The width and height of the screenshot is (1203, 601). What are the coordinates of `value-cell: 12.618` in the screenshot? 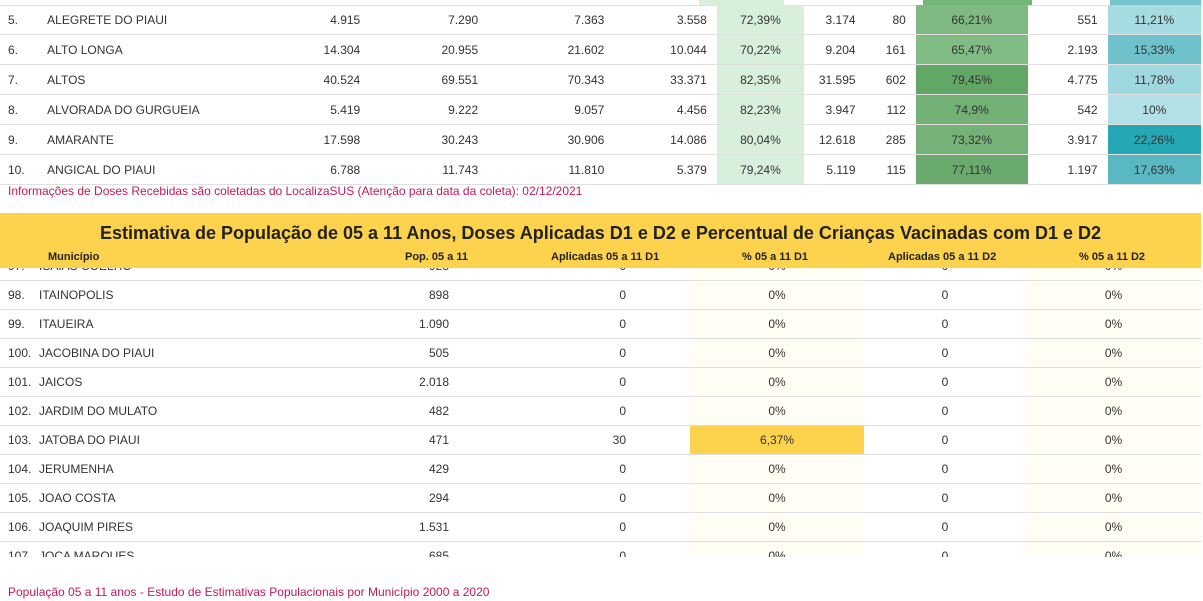 It's located at (835, 139).